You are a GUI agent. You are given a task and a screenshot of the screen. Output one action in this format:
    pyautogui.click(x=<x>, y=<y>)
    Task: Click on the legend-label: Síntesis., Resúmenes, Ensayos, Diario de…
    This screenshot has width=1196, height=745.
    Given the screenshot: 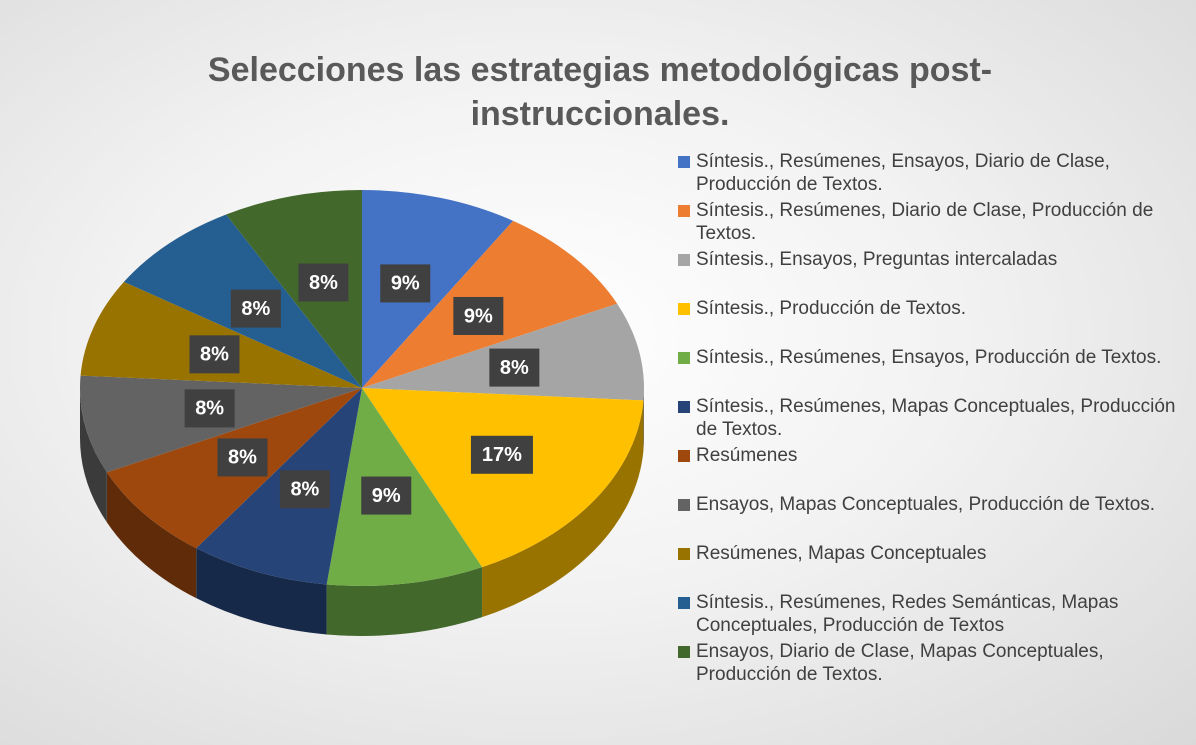 What is the action you would take?
    pyautogui.click(x=903, y=173)
    